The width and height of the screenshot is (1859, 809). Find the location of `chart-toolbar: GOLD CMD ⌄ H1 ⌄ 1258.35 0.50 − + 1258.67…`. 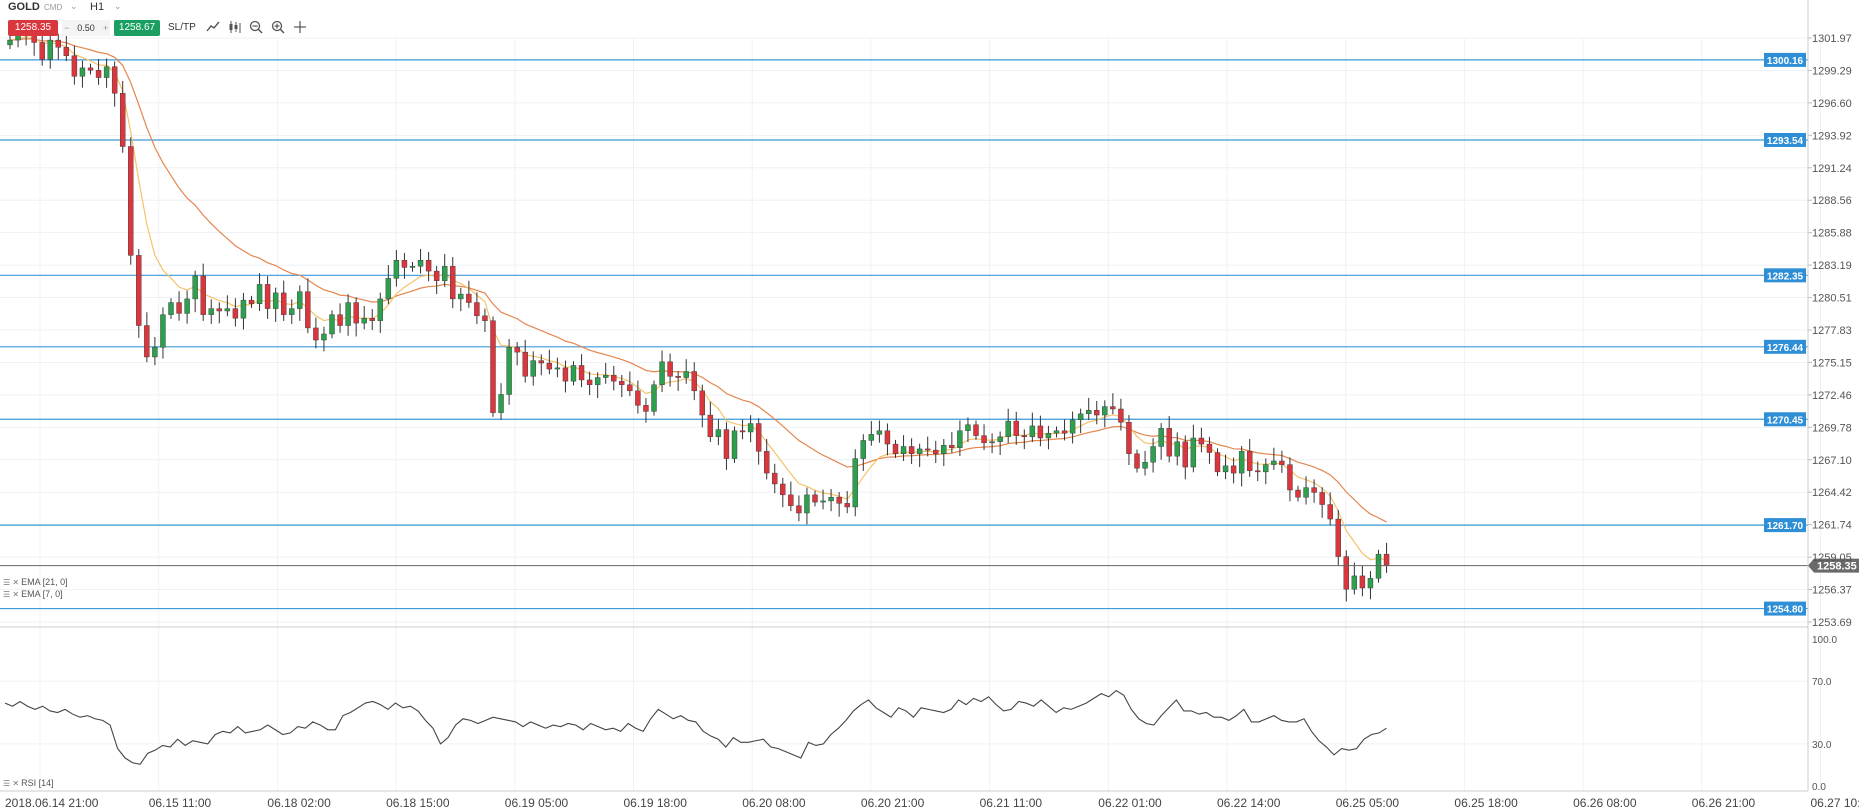

chart-toolbar: GOLD CMD ⌄ H1 ⌄ 1258.35 0.50 − + 1258.67… is located at coordinates (260, 20).